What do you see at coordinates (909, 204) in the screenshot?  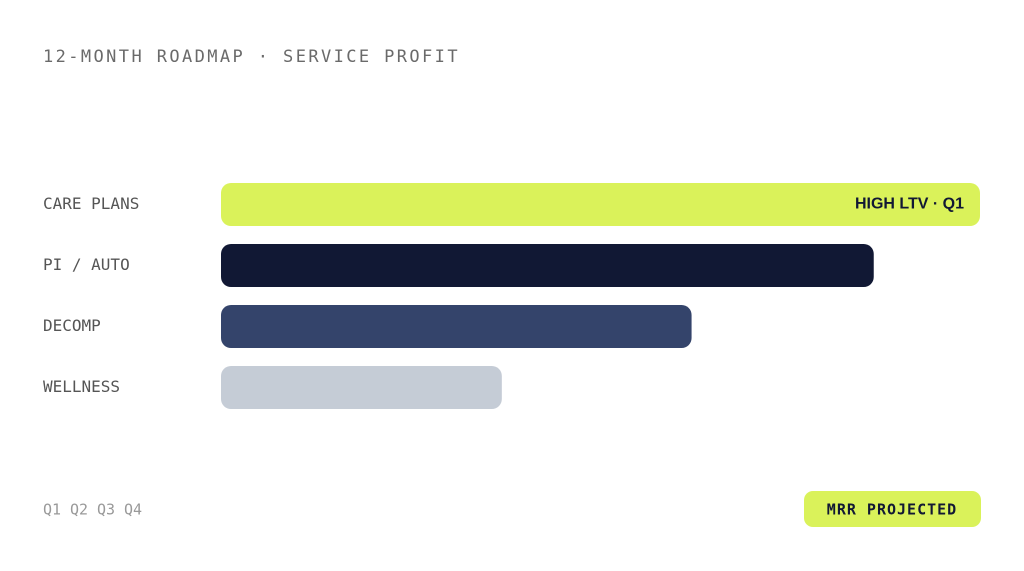 I see `bar-label: HIGH LTV · Q1` at bounding box center [909, 204].